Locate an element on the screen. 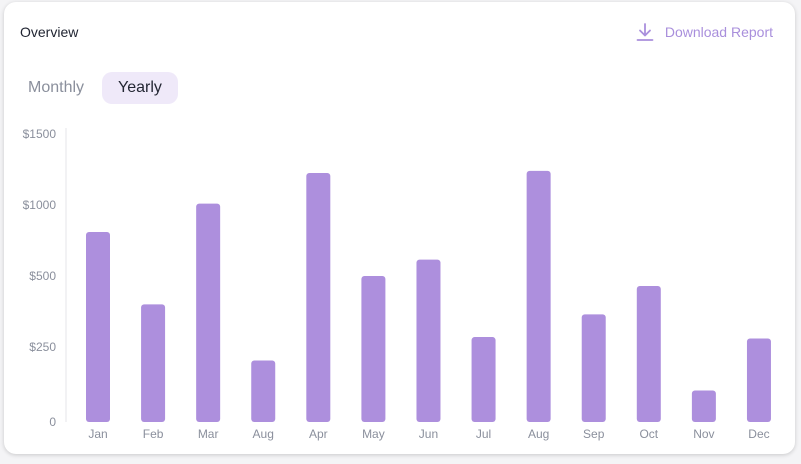 The width and height of the screenshot is (801, 464). bar-nov is located at coordinates (703, 406).